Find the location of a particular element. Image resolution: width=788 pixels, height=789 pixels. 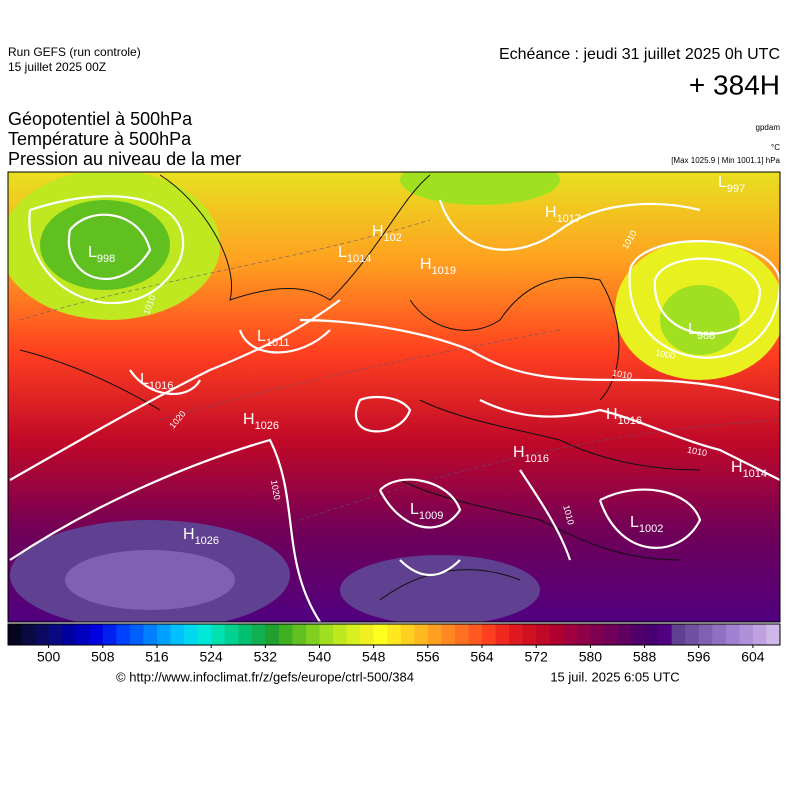

colorbar-label: 516 is located at coordinates (157, 657).